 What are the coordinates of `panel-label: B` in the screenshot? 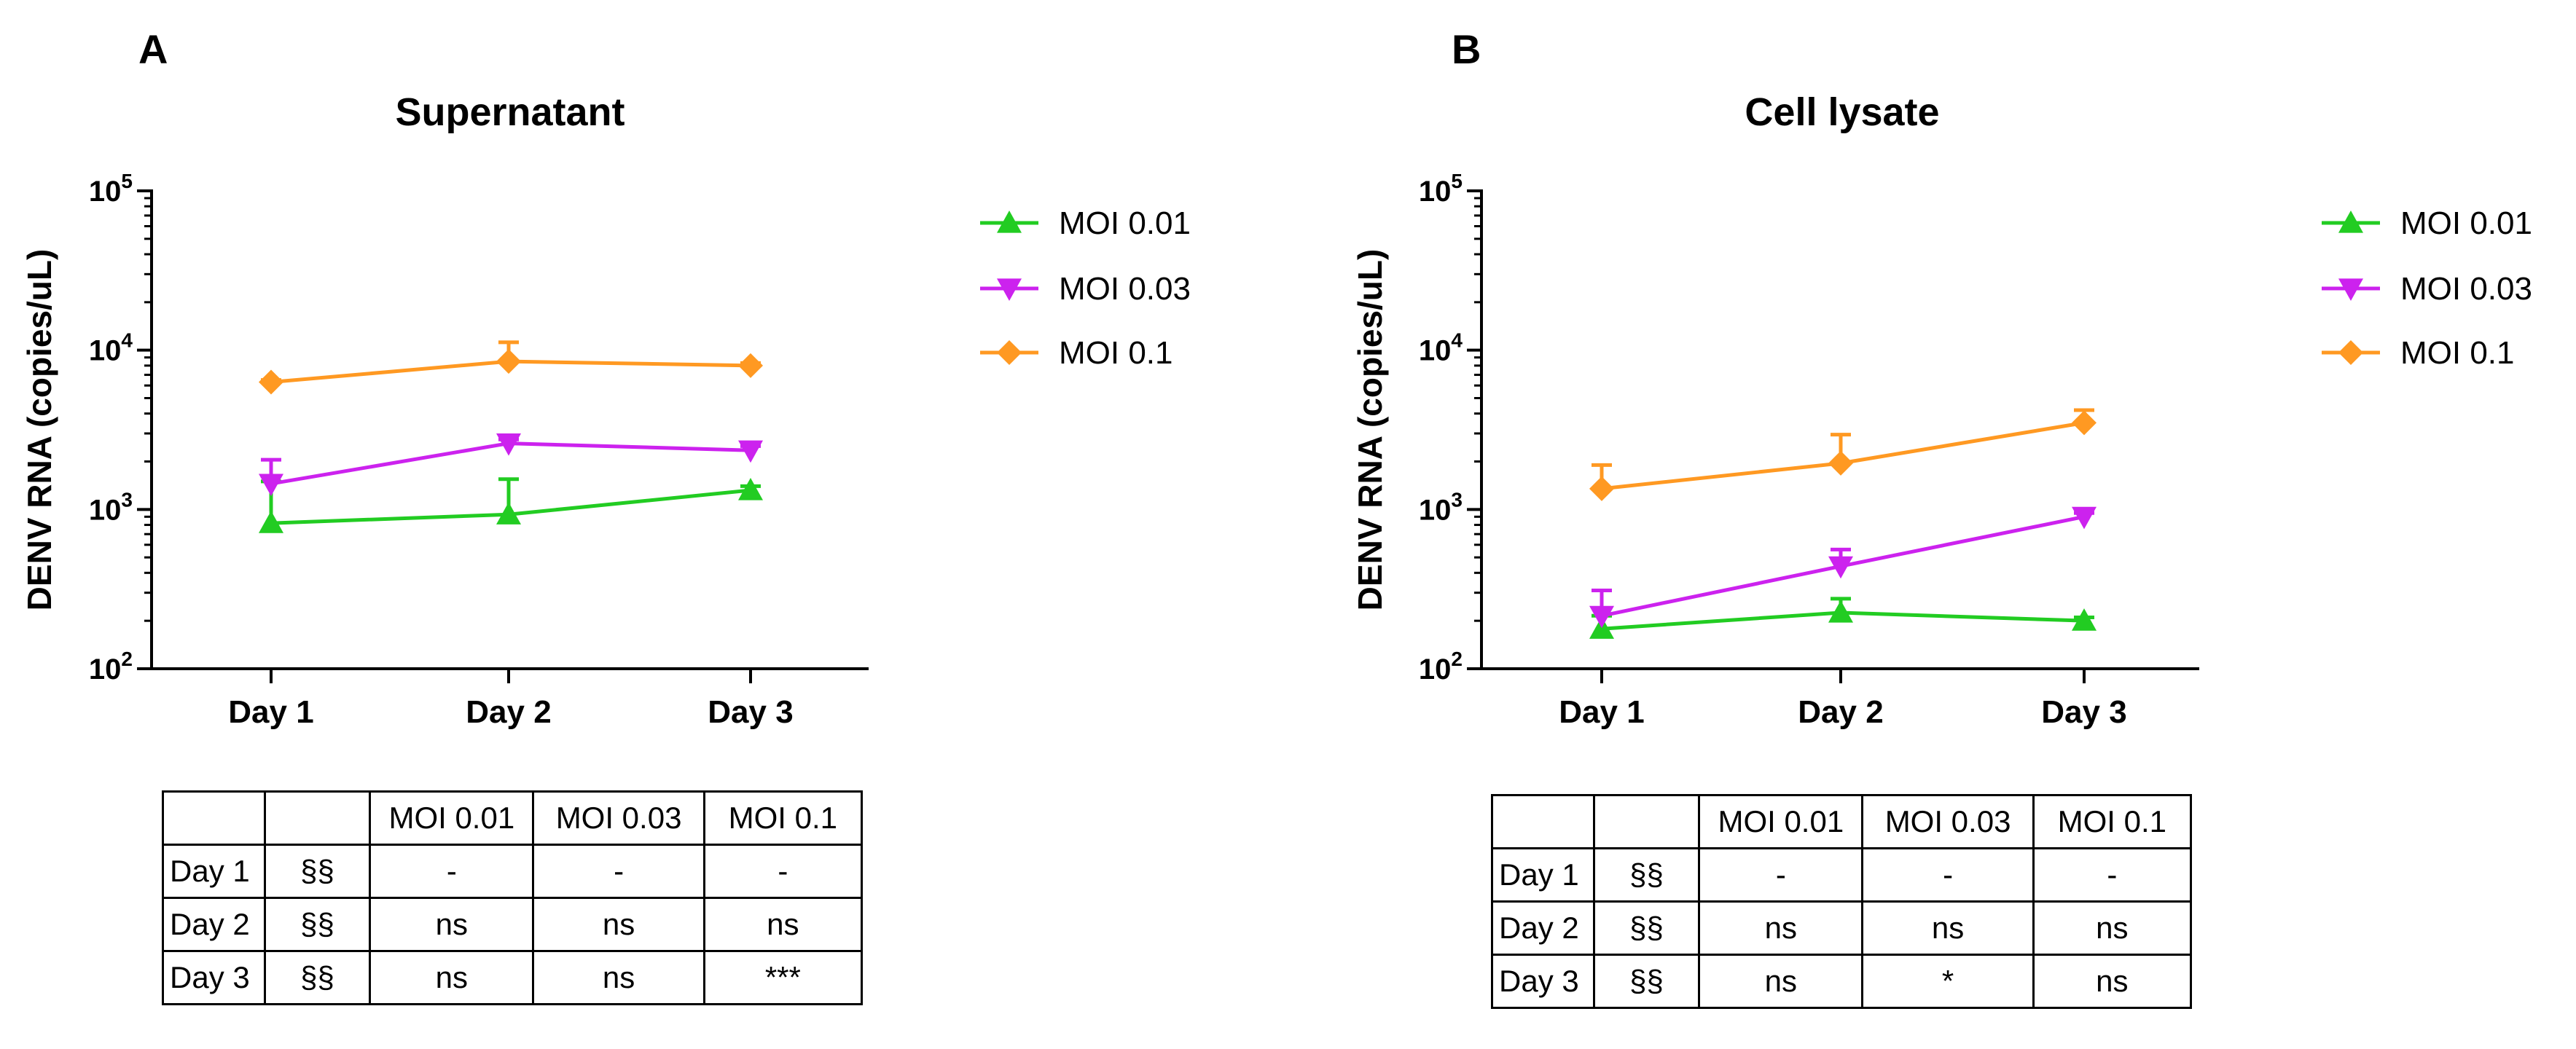 It's located at (1466, 49).